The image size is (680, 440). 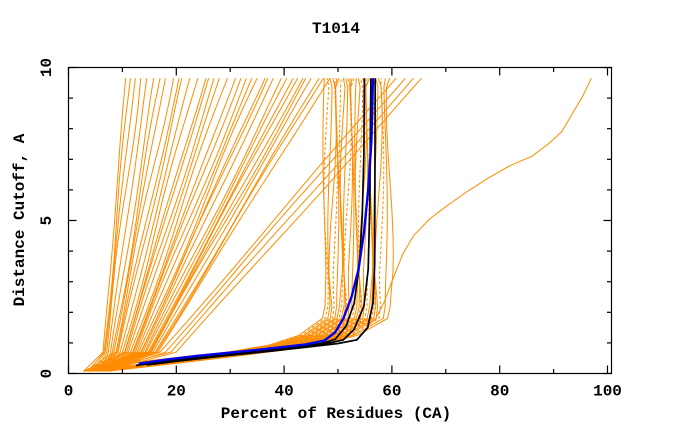 I want to click on x-tick-label: 80, so click(x=499, y=392).